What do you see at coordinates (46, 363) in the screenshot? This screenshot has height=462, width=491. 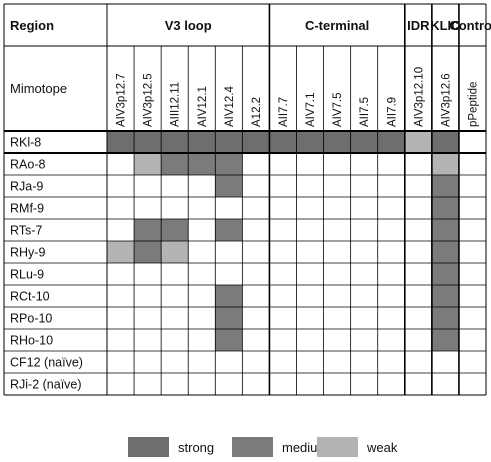 I see `row-label: CF12 (naïve)` at bounding box center [46, 363].